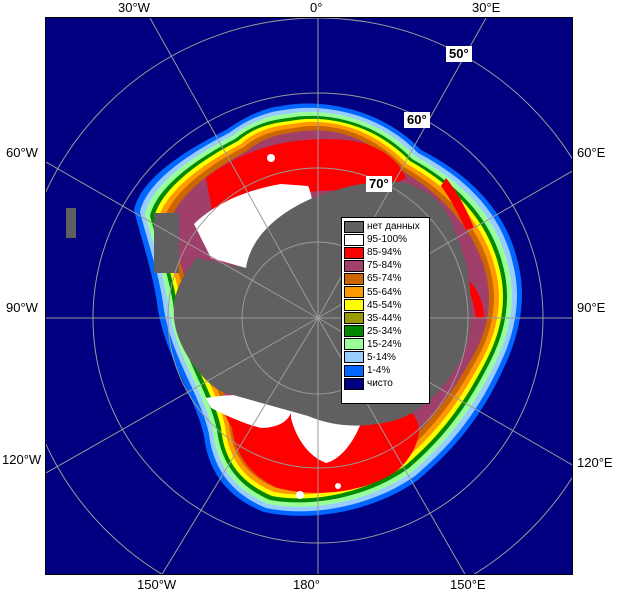  Describe the element at coordinates (380, 384) in the screenshot. I see `legend-label: чисто` at that location.